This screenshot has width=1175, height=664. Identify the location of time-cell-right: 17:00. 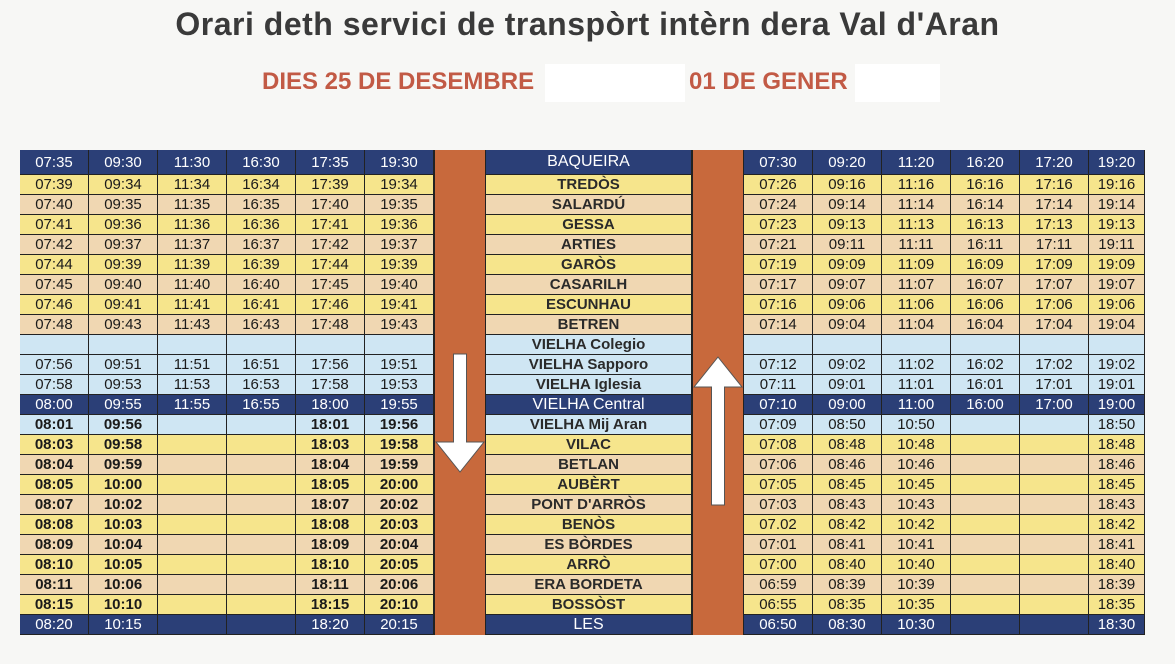
(1054, 405).